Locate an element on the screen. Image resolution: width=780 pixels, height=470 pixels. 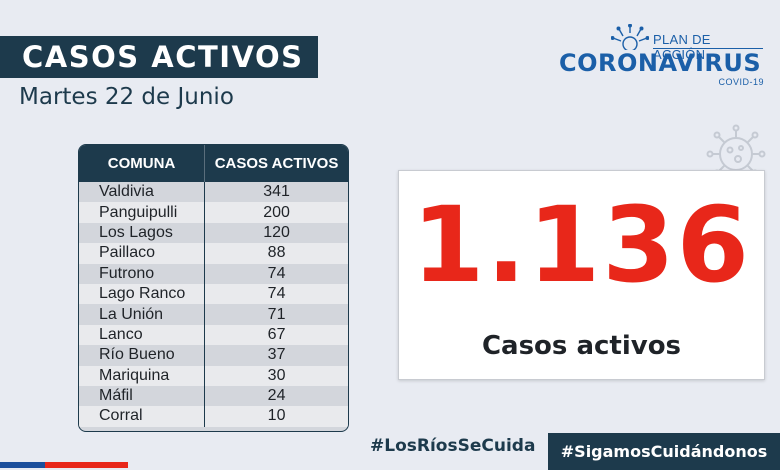
table-row: Lago Ranco 74 is located at coordinates (213, 294).